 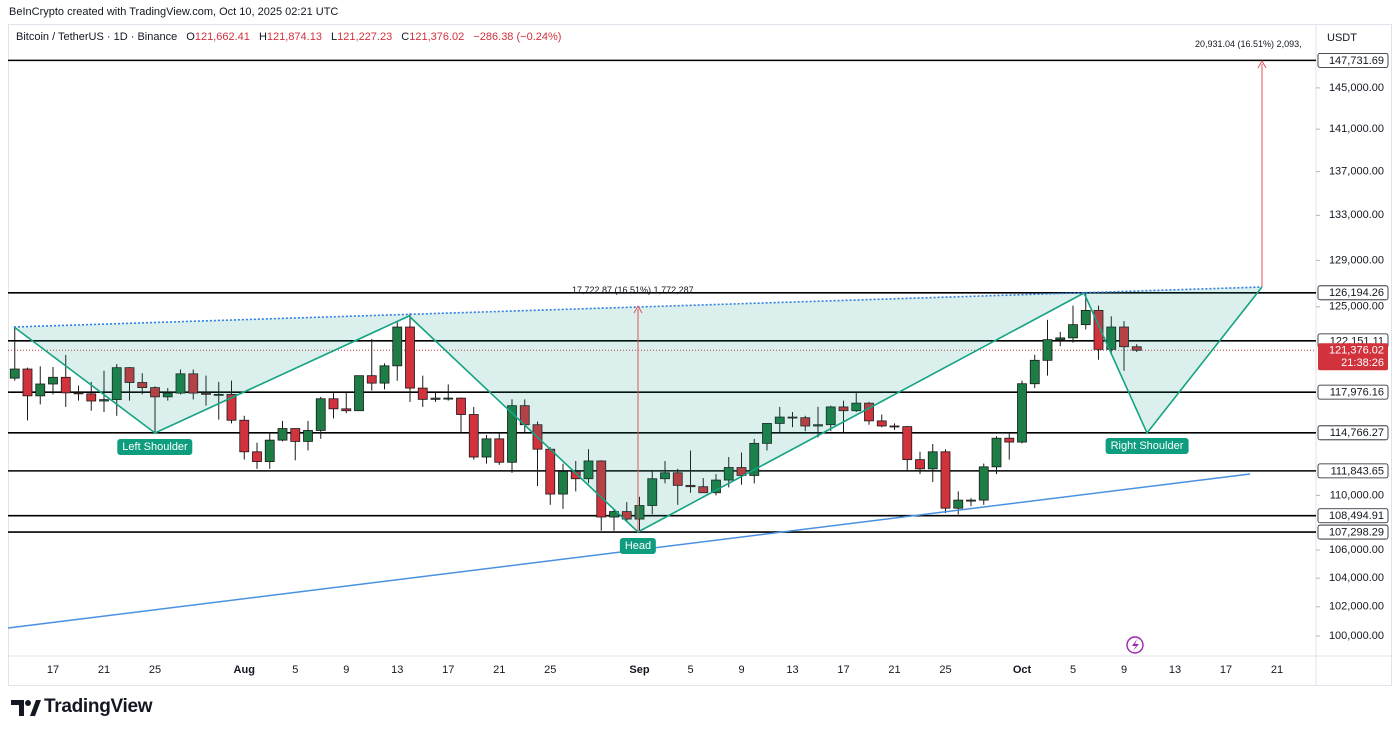 What do you see at coordinates (334, 37) in the screenshot?
I see `ohlc-key: L` at bounding box center [334, 37].